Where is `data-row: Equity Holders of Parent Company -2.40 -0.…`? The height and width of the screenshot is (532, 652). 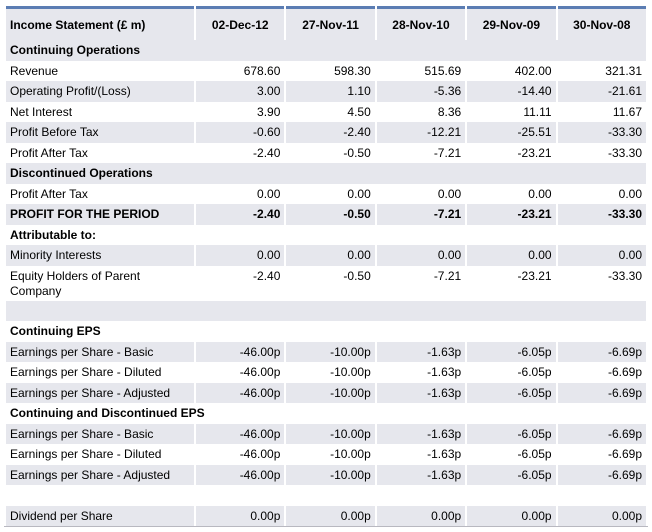 data-row: Equity Holders of Parent Company -2.40 -0.… is located at coordinates (326, 283).